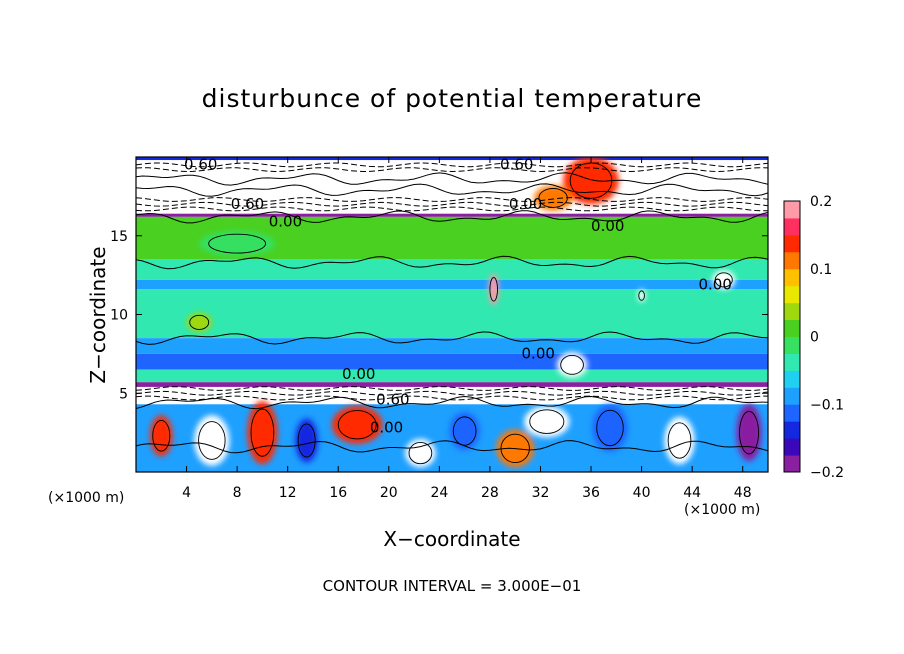 The width and height of the screenshot is (904, 654). What do you see at coordinates (98, 315) in the screenshot?
I see `y-axis-label: Z−coordinate` at bounding box center [98, 315].